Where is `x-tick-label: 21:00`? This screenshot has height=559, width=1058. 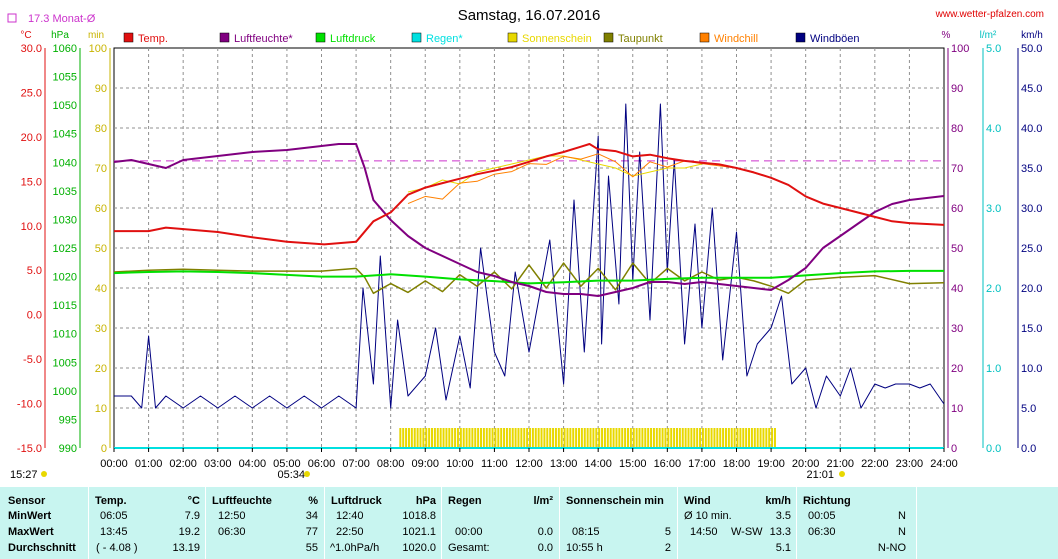 x-tick-label: 21:00 is located at coordinates (840, 464).